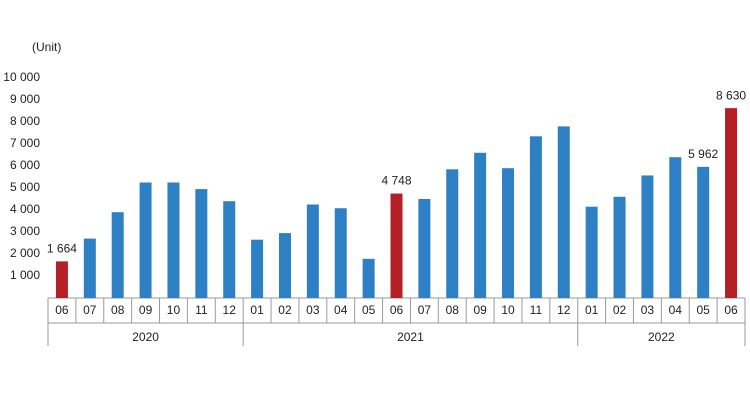 The image size is (750, 400). Describe the element at coordinates (25, 231) in the screenshot. I see `y-tick-label: 3 000` at that location.